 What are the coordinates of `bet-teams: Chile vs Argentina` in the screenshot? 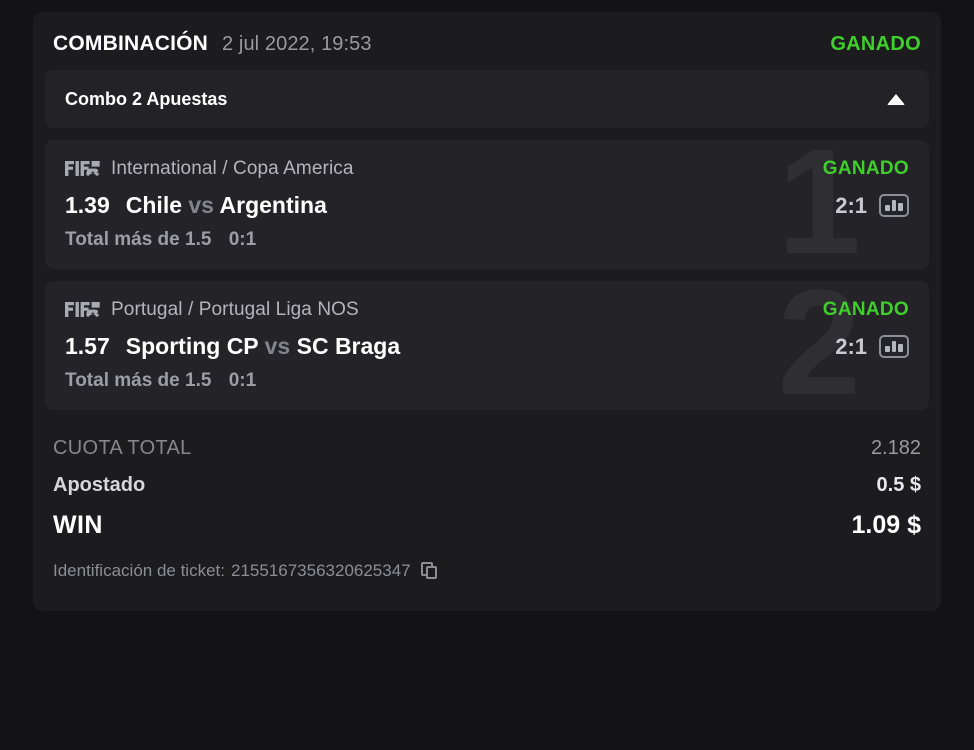 It's located at (226, 205).